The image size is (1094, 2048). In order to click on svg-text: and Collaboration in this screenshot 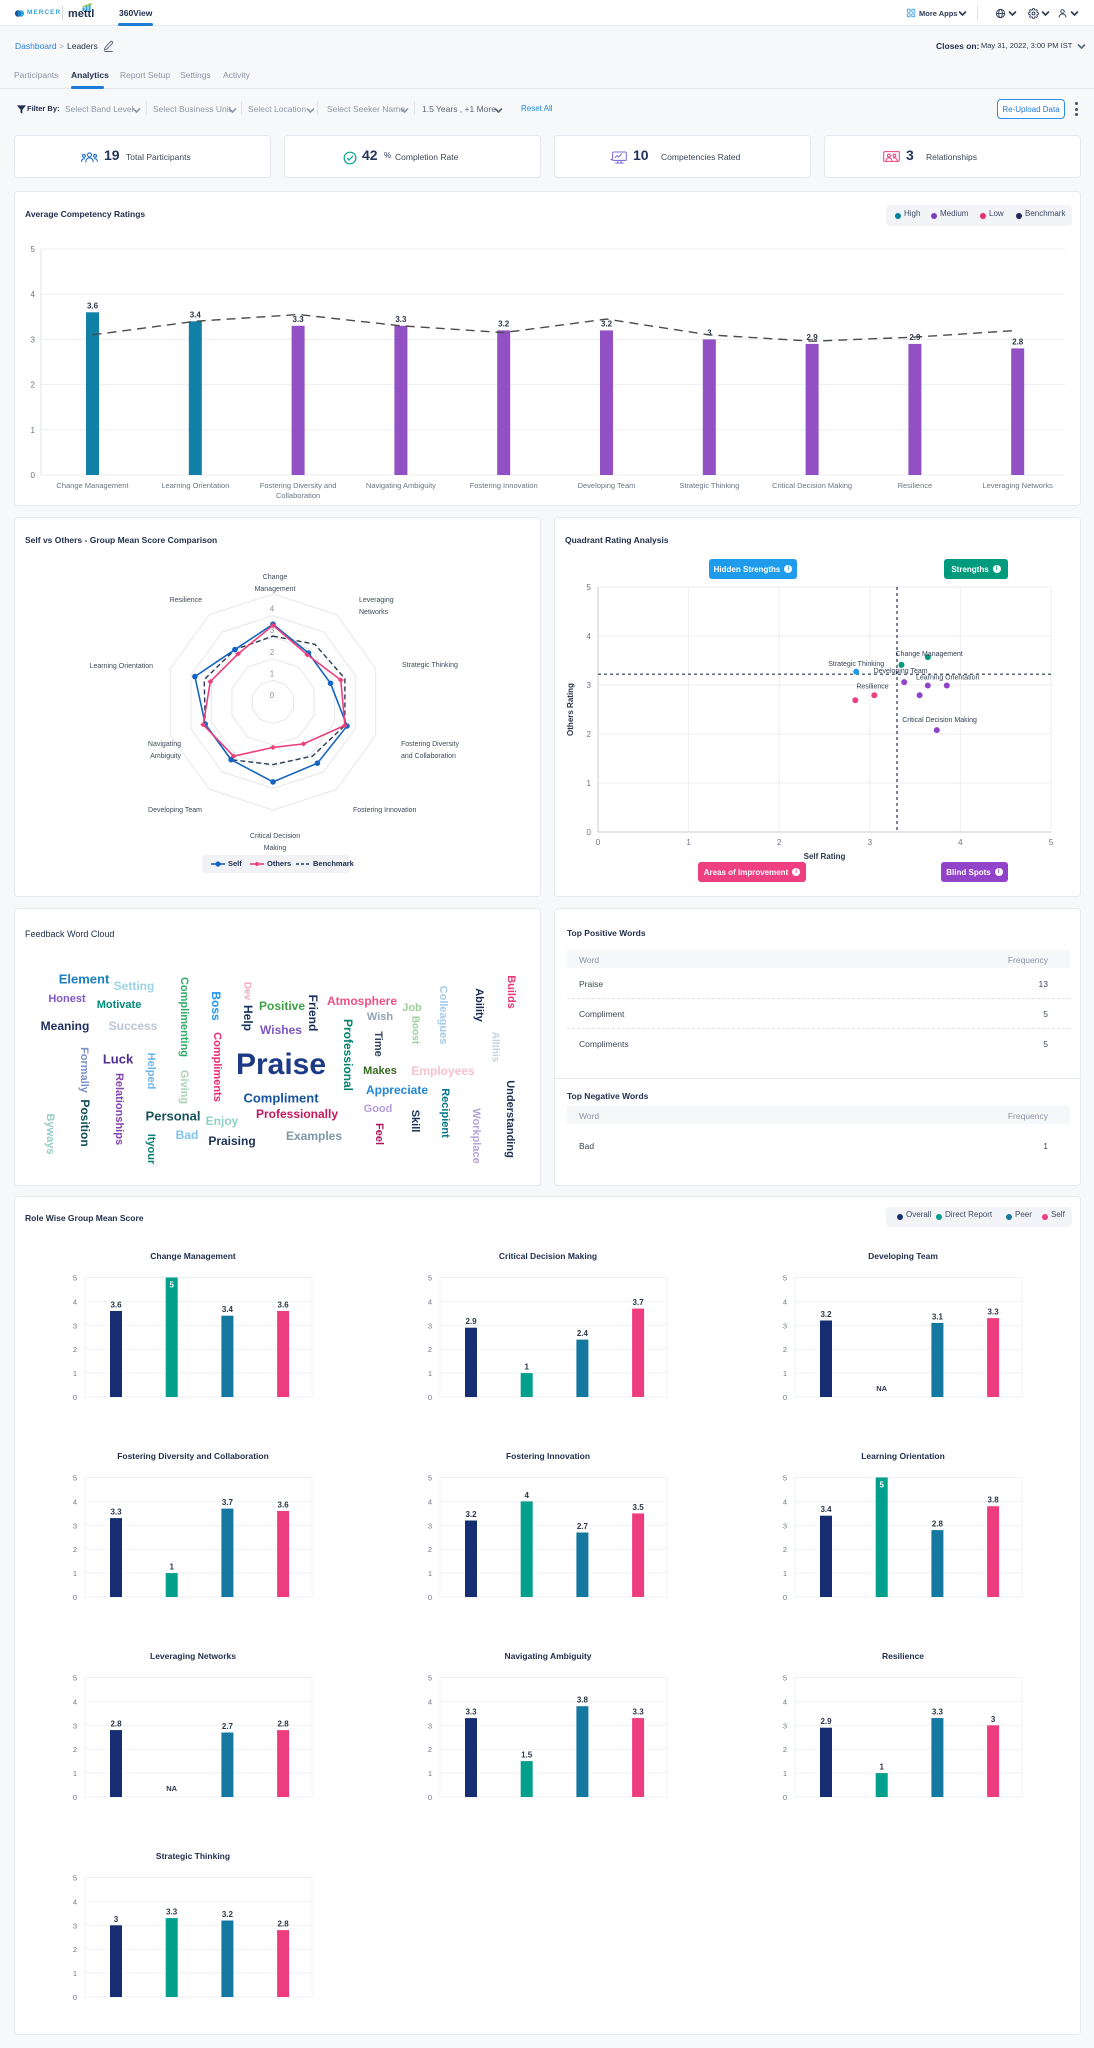, I will do `click(428, 756)`.